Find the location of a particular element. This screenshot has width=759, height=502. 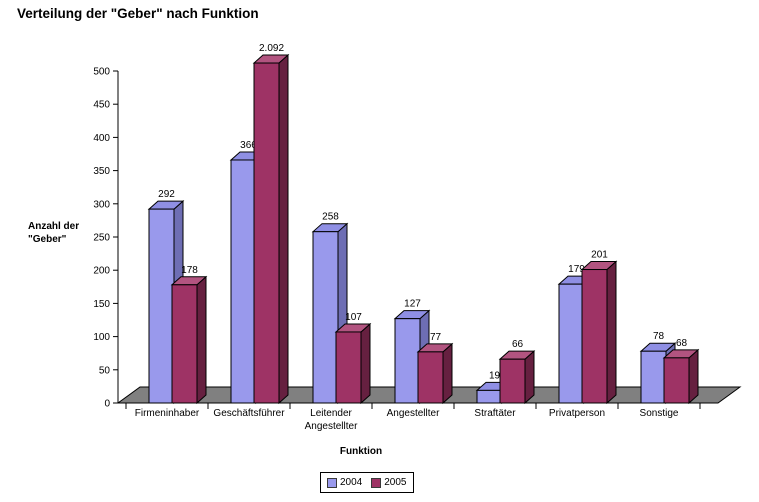

y-axis-title: Anzahl der "Geber" is located at coordinates (53, 233).